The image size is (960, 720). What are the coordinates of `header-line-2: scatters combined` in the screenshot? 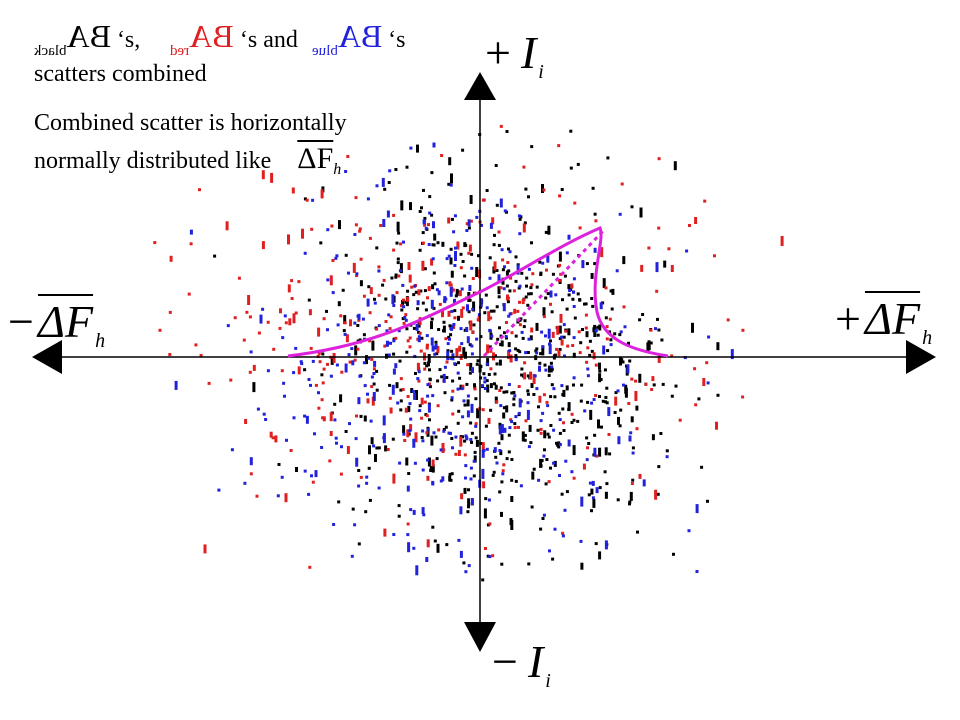 It's located at (120, 74).